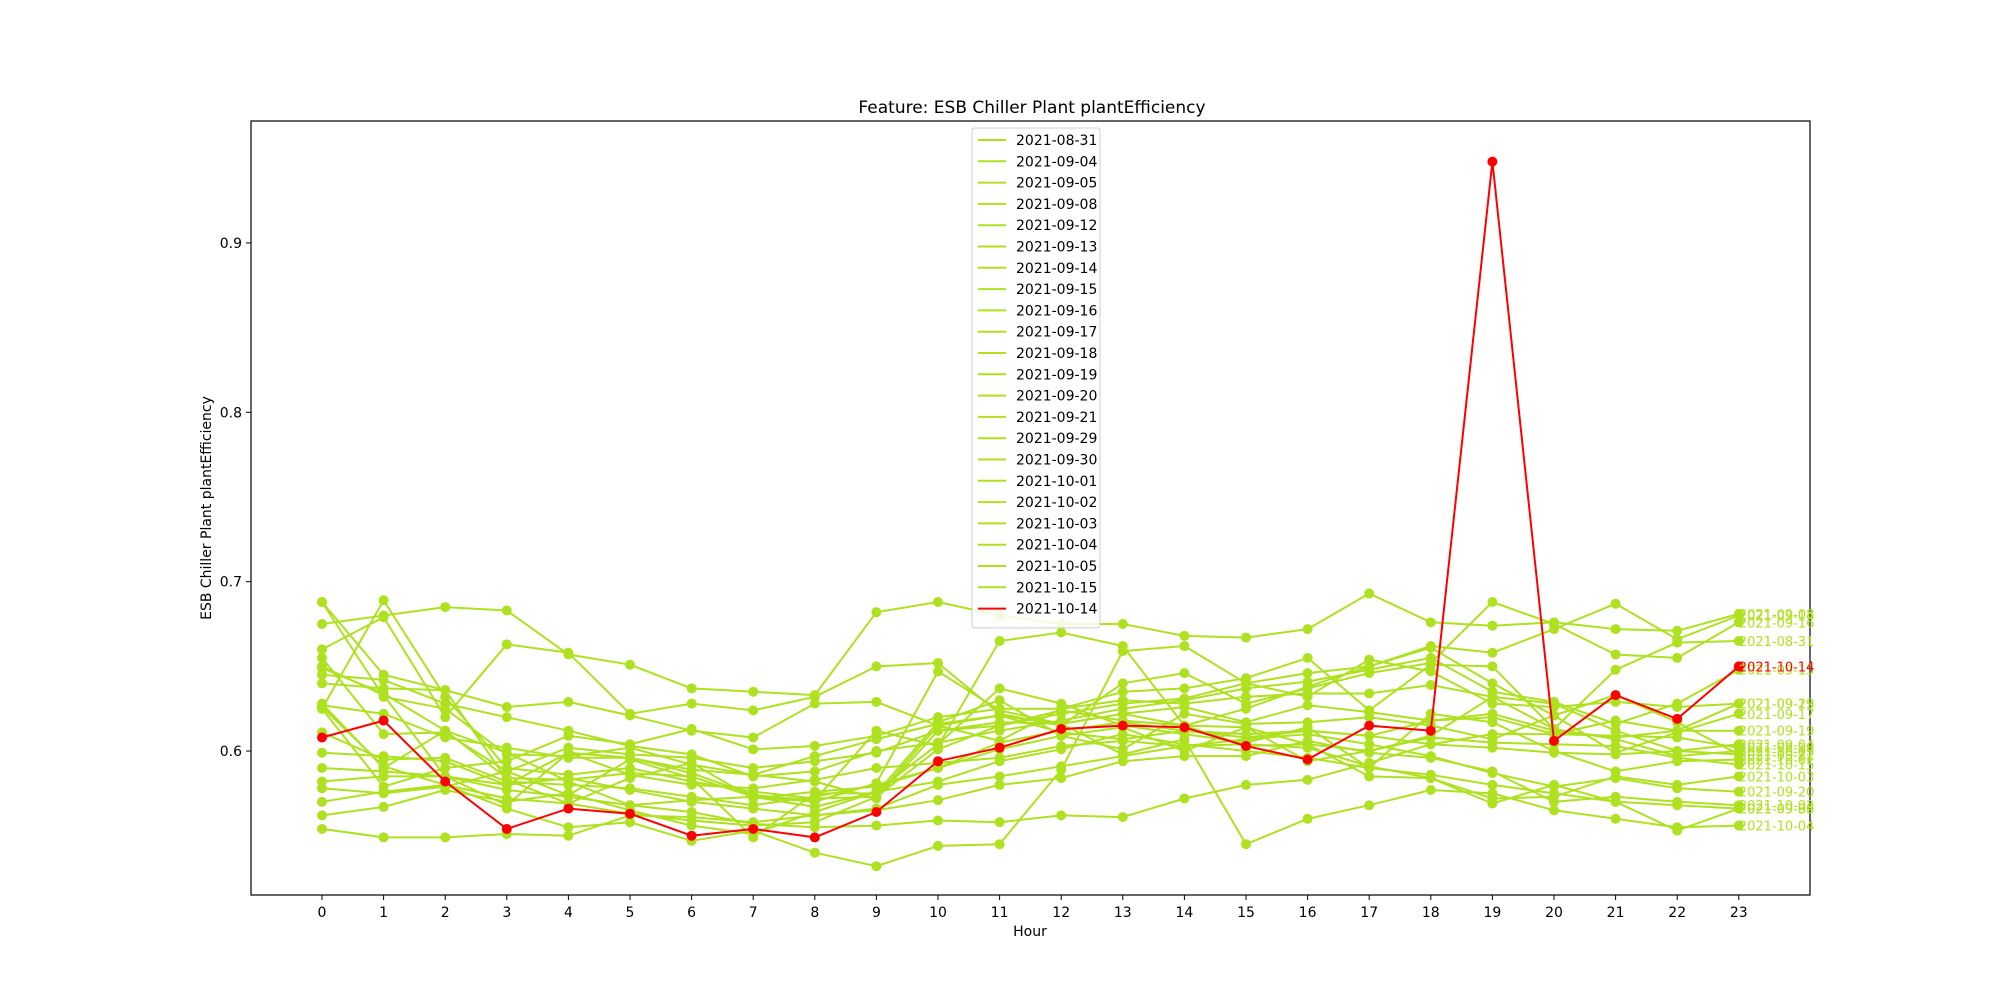 The height and width of the screenshot is (1000, 2000). I want to click on x-tick-label: 7, so click(753, 913).